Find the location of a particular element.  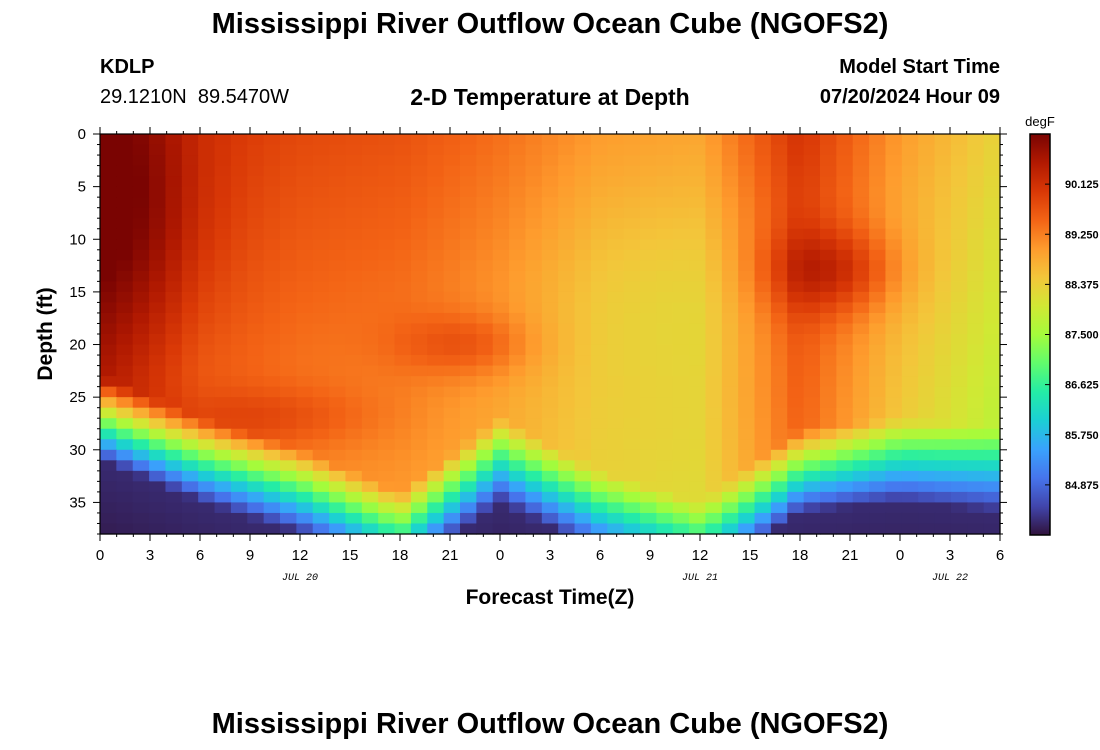

y-tick-label: 15 is located at coordinates (77, 292).